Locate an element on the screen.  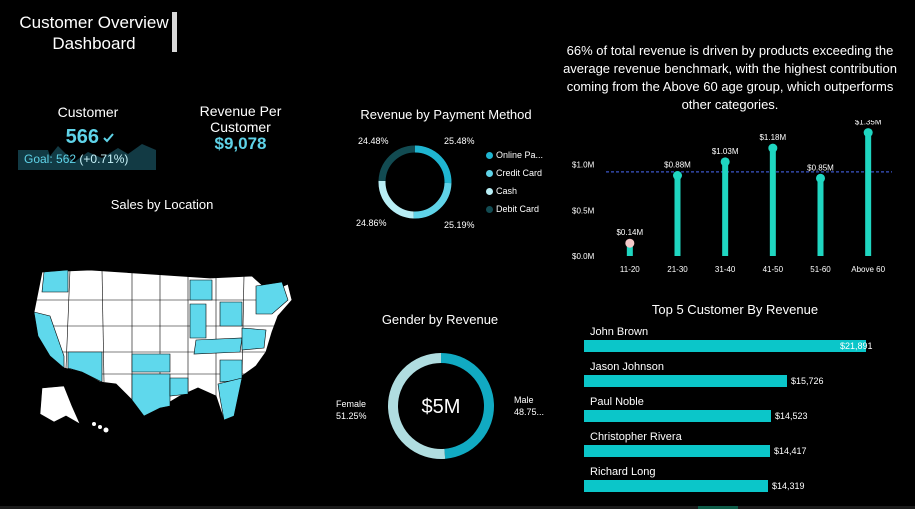
state-arizona is located at coordinates (85, 367).